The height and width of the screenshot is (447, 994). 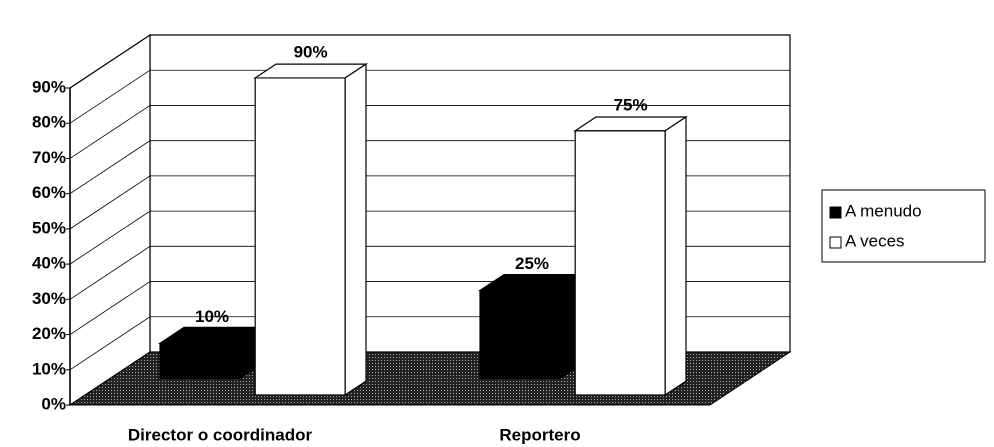 I want to click on legend-box, so click(x=903, y=226).